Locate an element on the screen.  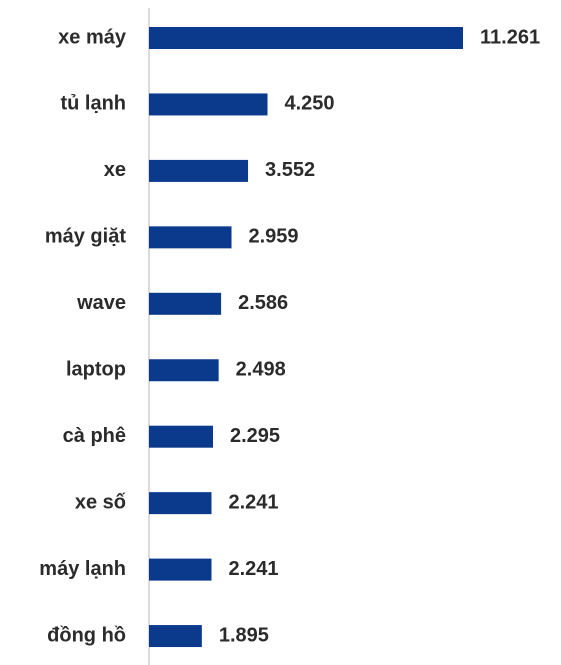
category-label: xe is located at coordinates (115, 170).